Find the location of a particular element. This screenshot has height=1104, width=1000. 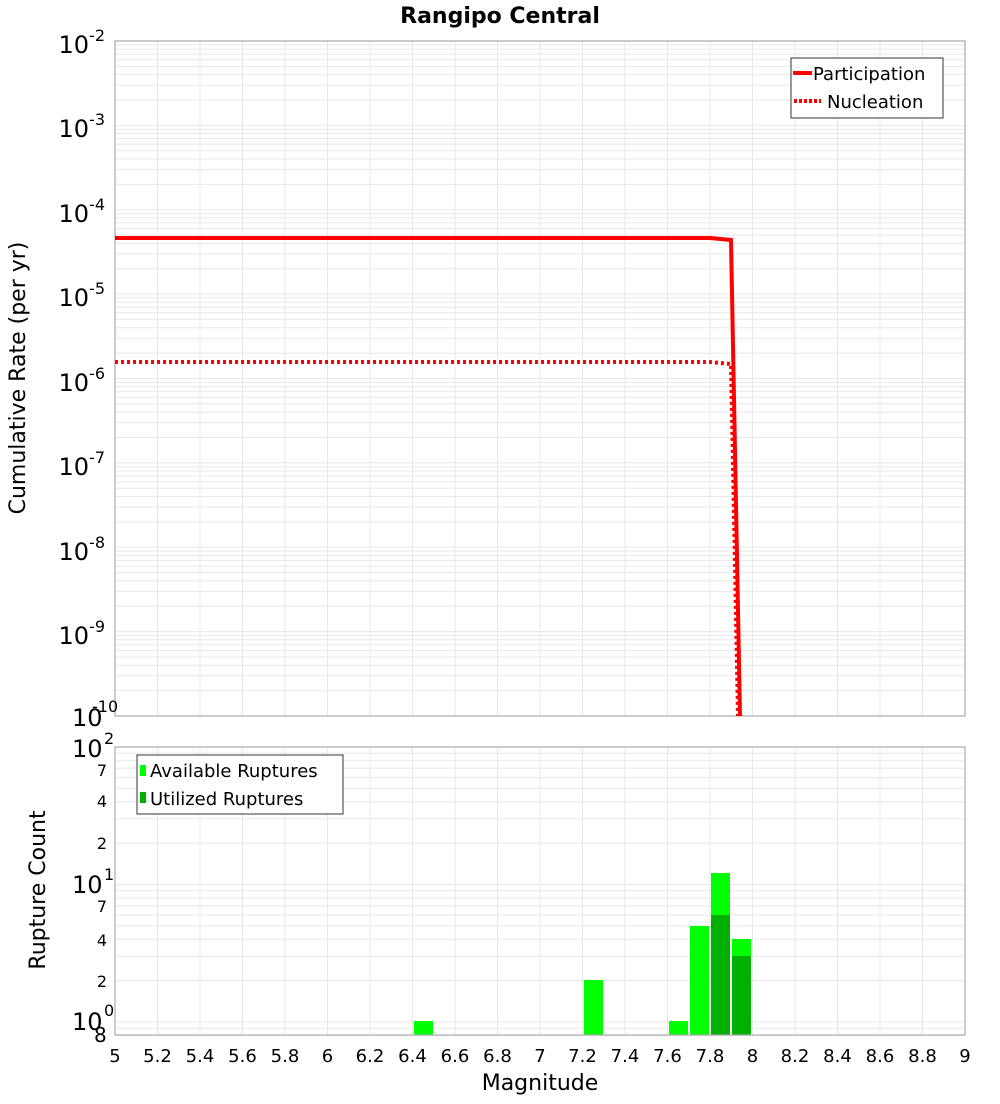

available-legend-swatch is located at coordinates (143, 770).